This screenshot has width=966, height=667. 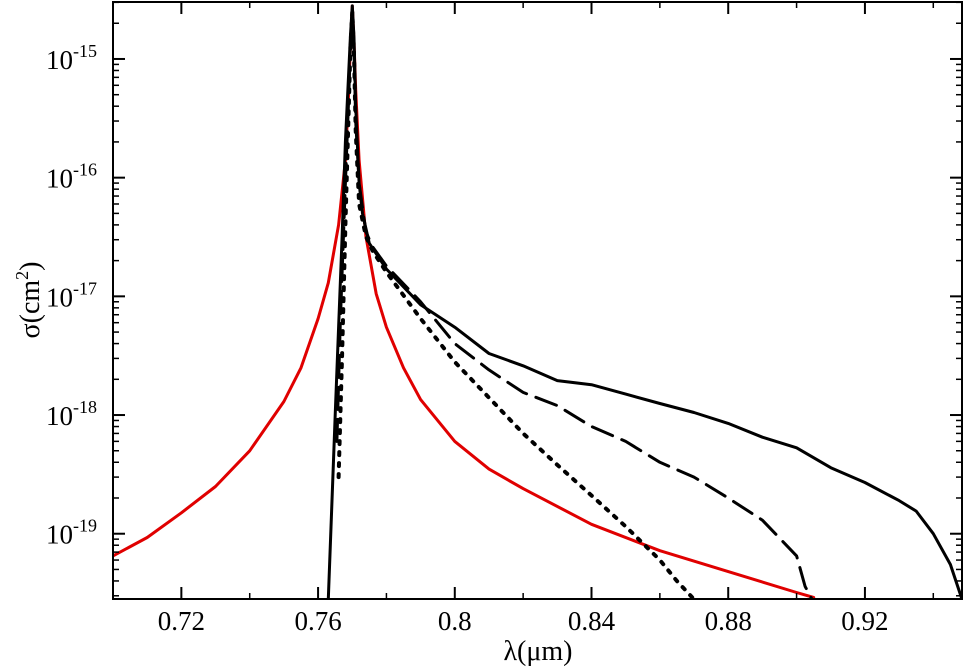 What do you see at coordinates (71, 533) in the screenshot?
I see `y-tick-label: 10-19` at bounding box center [71, 533].